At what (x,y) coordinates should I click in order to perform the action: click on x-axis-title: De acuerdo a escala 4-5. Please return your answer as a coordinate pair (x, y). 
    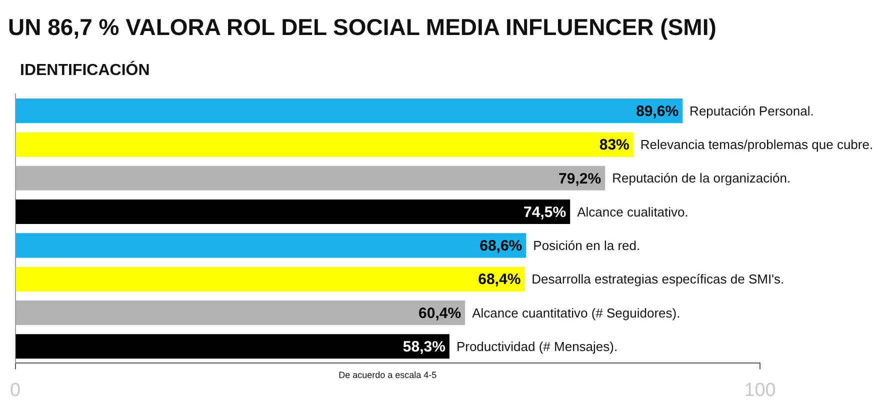
    Looking at the image, I should click on (387, 375).